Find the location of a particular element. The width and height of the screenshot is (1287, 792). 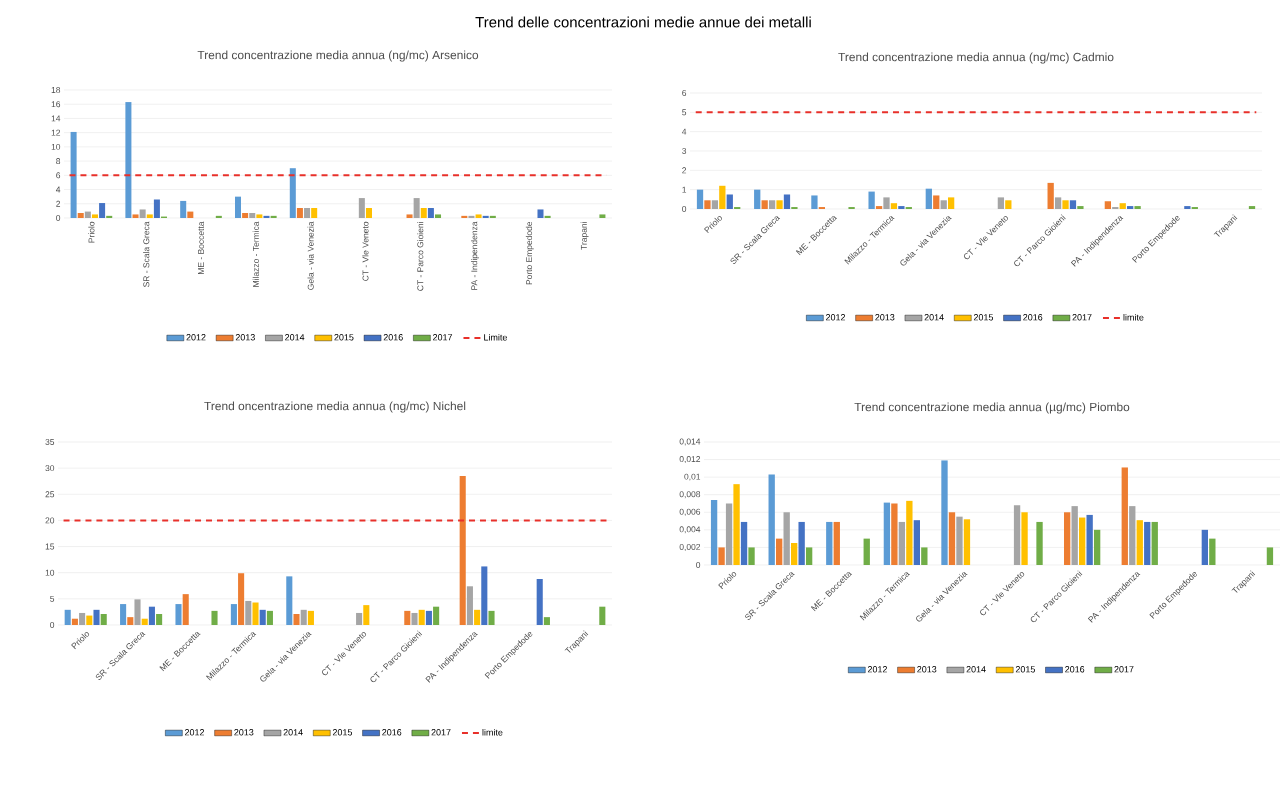

y-tick-label: 0,002 is located at coordinates (690, 547).